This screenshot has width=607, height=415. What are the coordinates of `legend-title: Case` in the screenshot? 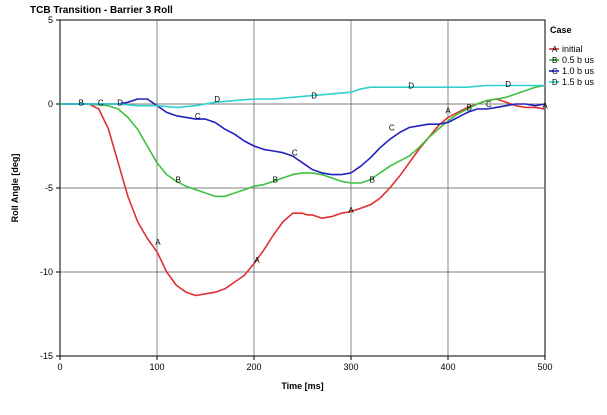 It's located at (561, 30).